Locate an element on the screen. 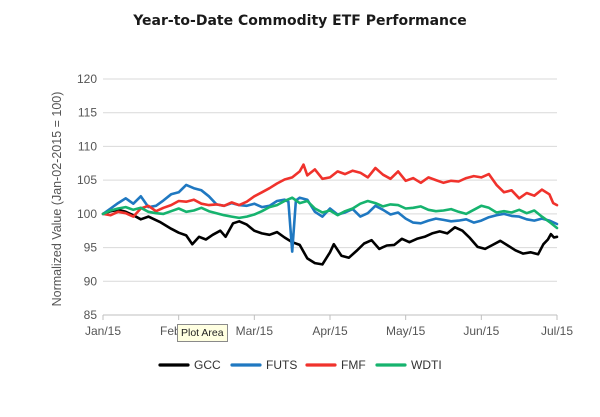  series-line-wdti is located at coordinates (330, 213).